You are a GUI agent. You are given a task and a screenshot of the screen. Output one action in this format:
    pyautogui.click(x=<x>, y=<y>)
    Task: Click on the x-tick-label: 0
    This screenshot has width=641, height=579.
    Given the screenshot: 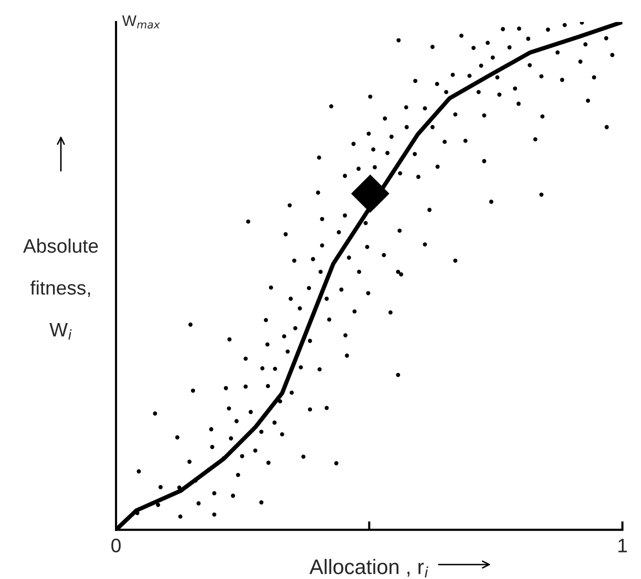 What is the action you would take?
    pyautogui.click(x=116, y=545)
    